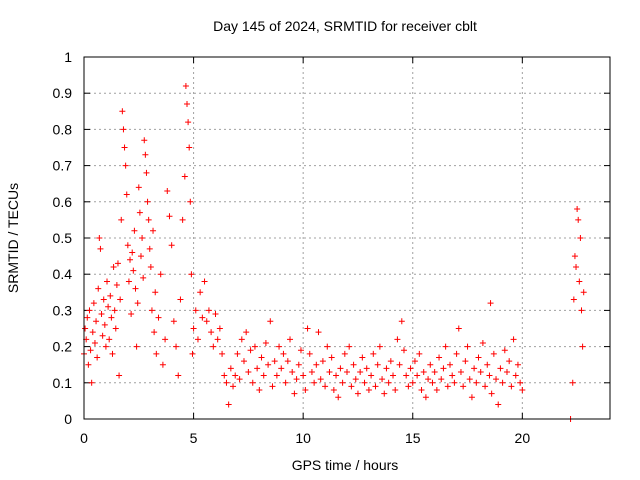  Describe the element at coordinates (63, 129) in the screenshot. I see `y-tick-label: 0.8` at that location.